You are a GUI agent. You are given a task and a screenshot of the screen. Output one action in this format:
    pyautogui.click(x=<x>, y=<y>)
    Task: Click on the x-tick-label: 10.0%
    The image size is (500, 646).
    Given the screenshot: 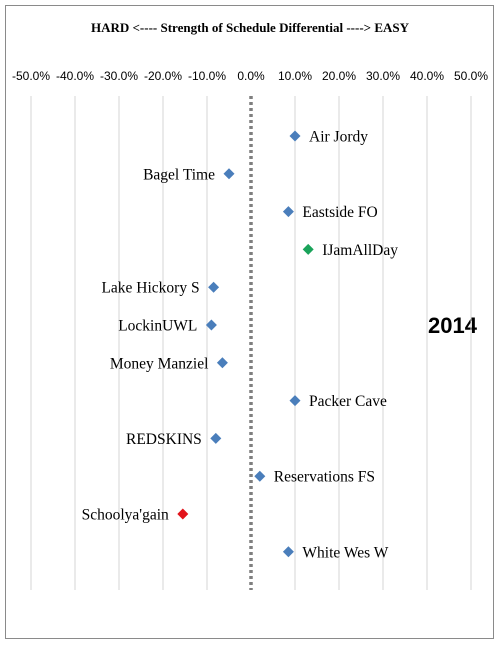 What is the action you would take?
    pyautogui.click(x=295, y=76)
    